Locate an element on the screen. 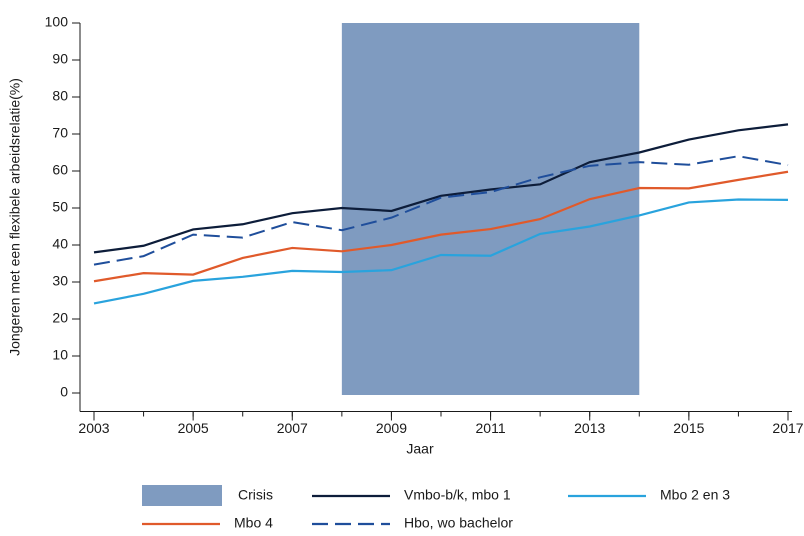 The height and width of the screenshot is (536, 804). legend-label: Mbo 4 is located at coordinates (253, 523).